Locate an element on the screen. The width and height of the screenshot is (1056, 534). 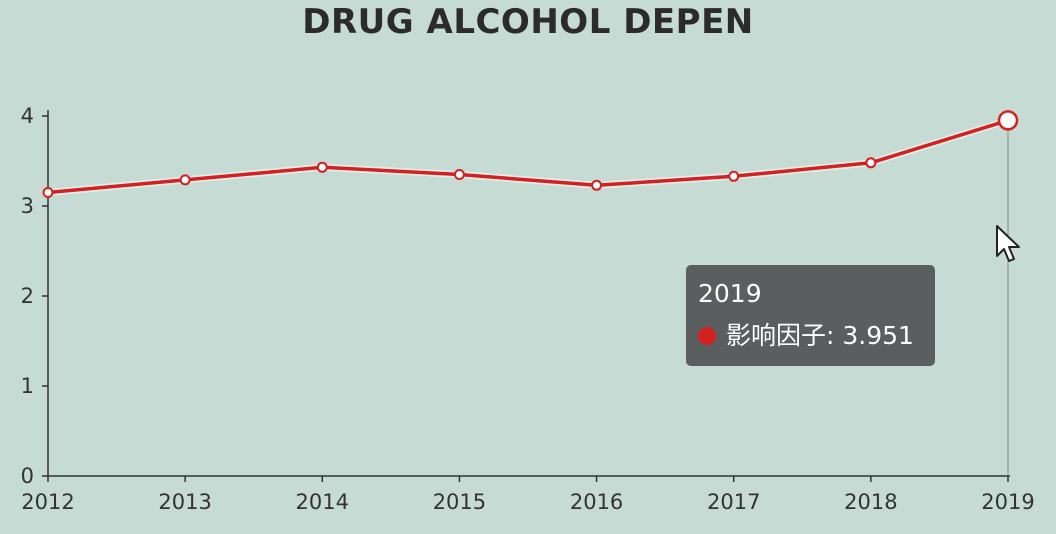
x-tick-label: 2018 is located at coordinates (870, 502).